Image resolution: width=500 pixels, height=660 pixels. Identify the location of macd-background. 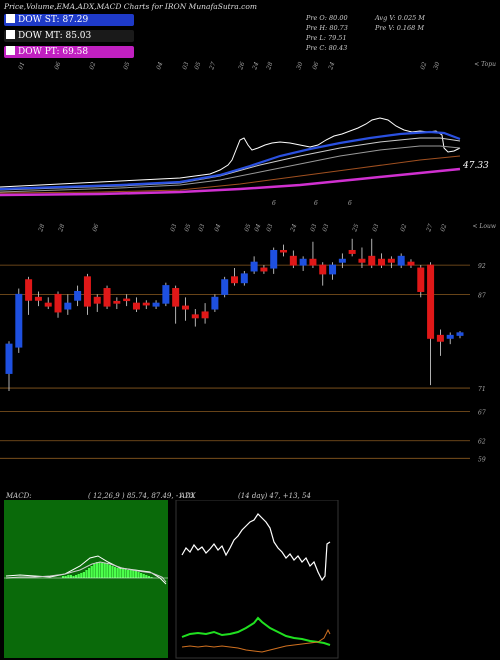
(86, 579).